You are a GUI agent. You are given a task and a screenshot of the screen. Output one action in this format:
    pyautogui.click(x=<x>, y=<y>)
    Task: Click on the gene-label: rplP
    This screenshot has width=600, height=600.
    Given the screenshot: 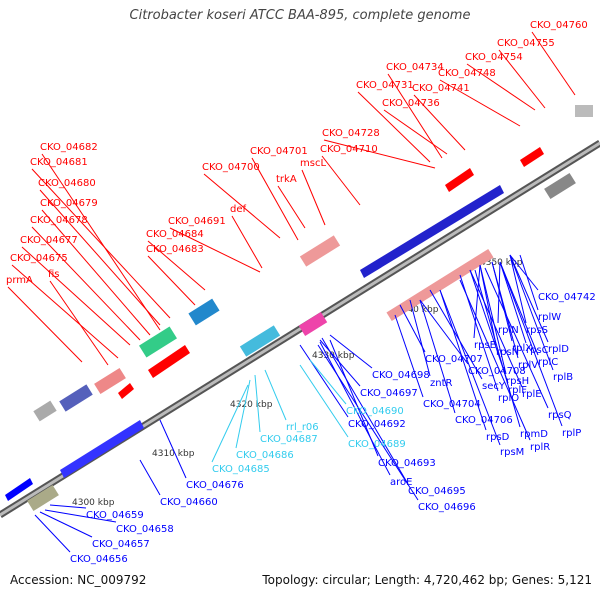 What is the action you would take?
    pyautogui.click(x=571, y=433)
    